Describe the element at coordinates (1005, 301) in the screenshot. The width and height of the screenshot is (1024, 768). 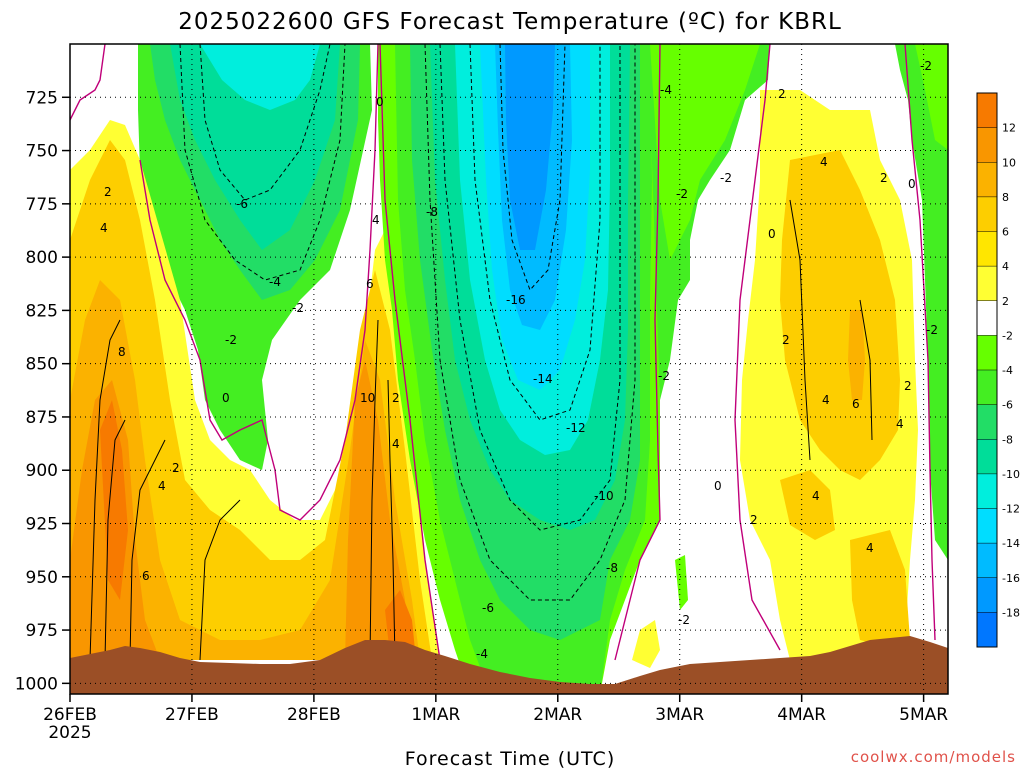
I see `colorbar-label: 2` at that location.